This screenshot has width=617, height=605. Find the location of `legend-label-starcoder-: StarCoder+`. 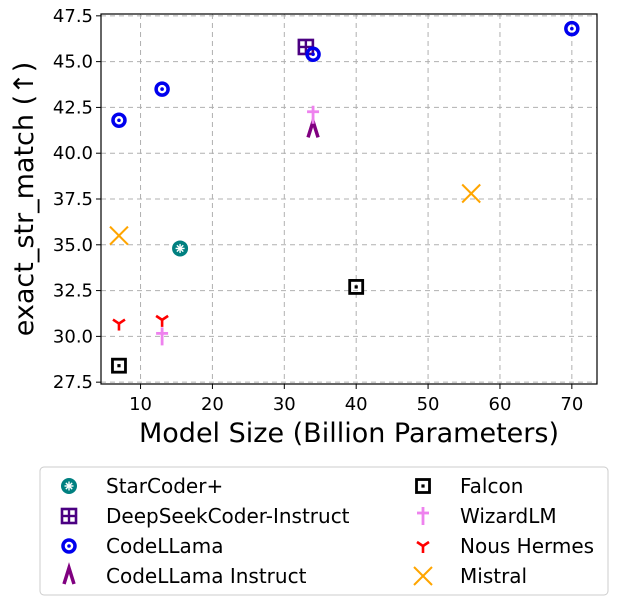

legend-label-starcoder-: StarCoder+ is located at coordinates (164, 486).